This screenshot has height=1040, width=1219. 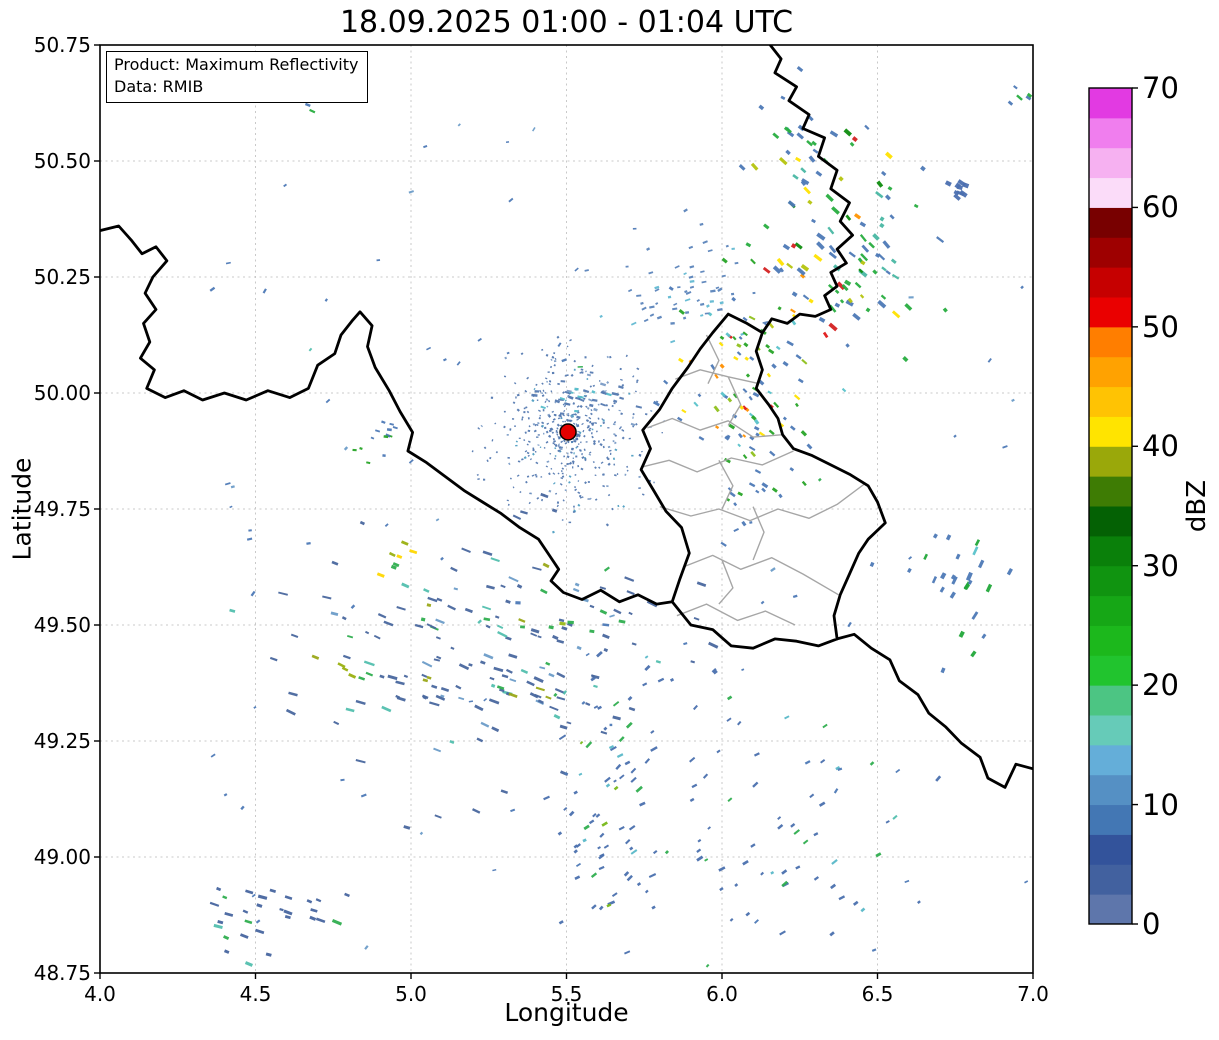 I want to click on country-border-line, so click(x=807, y=190).